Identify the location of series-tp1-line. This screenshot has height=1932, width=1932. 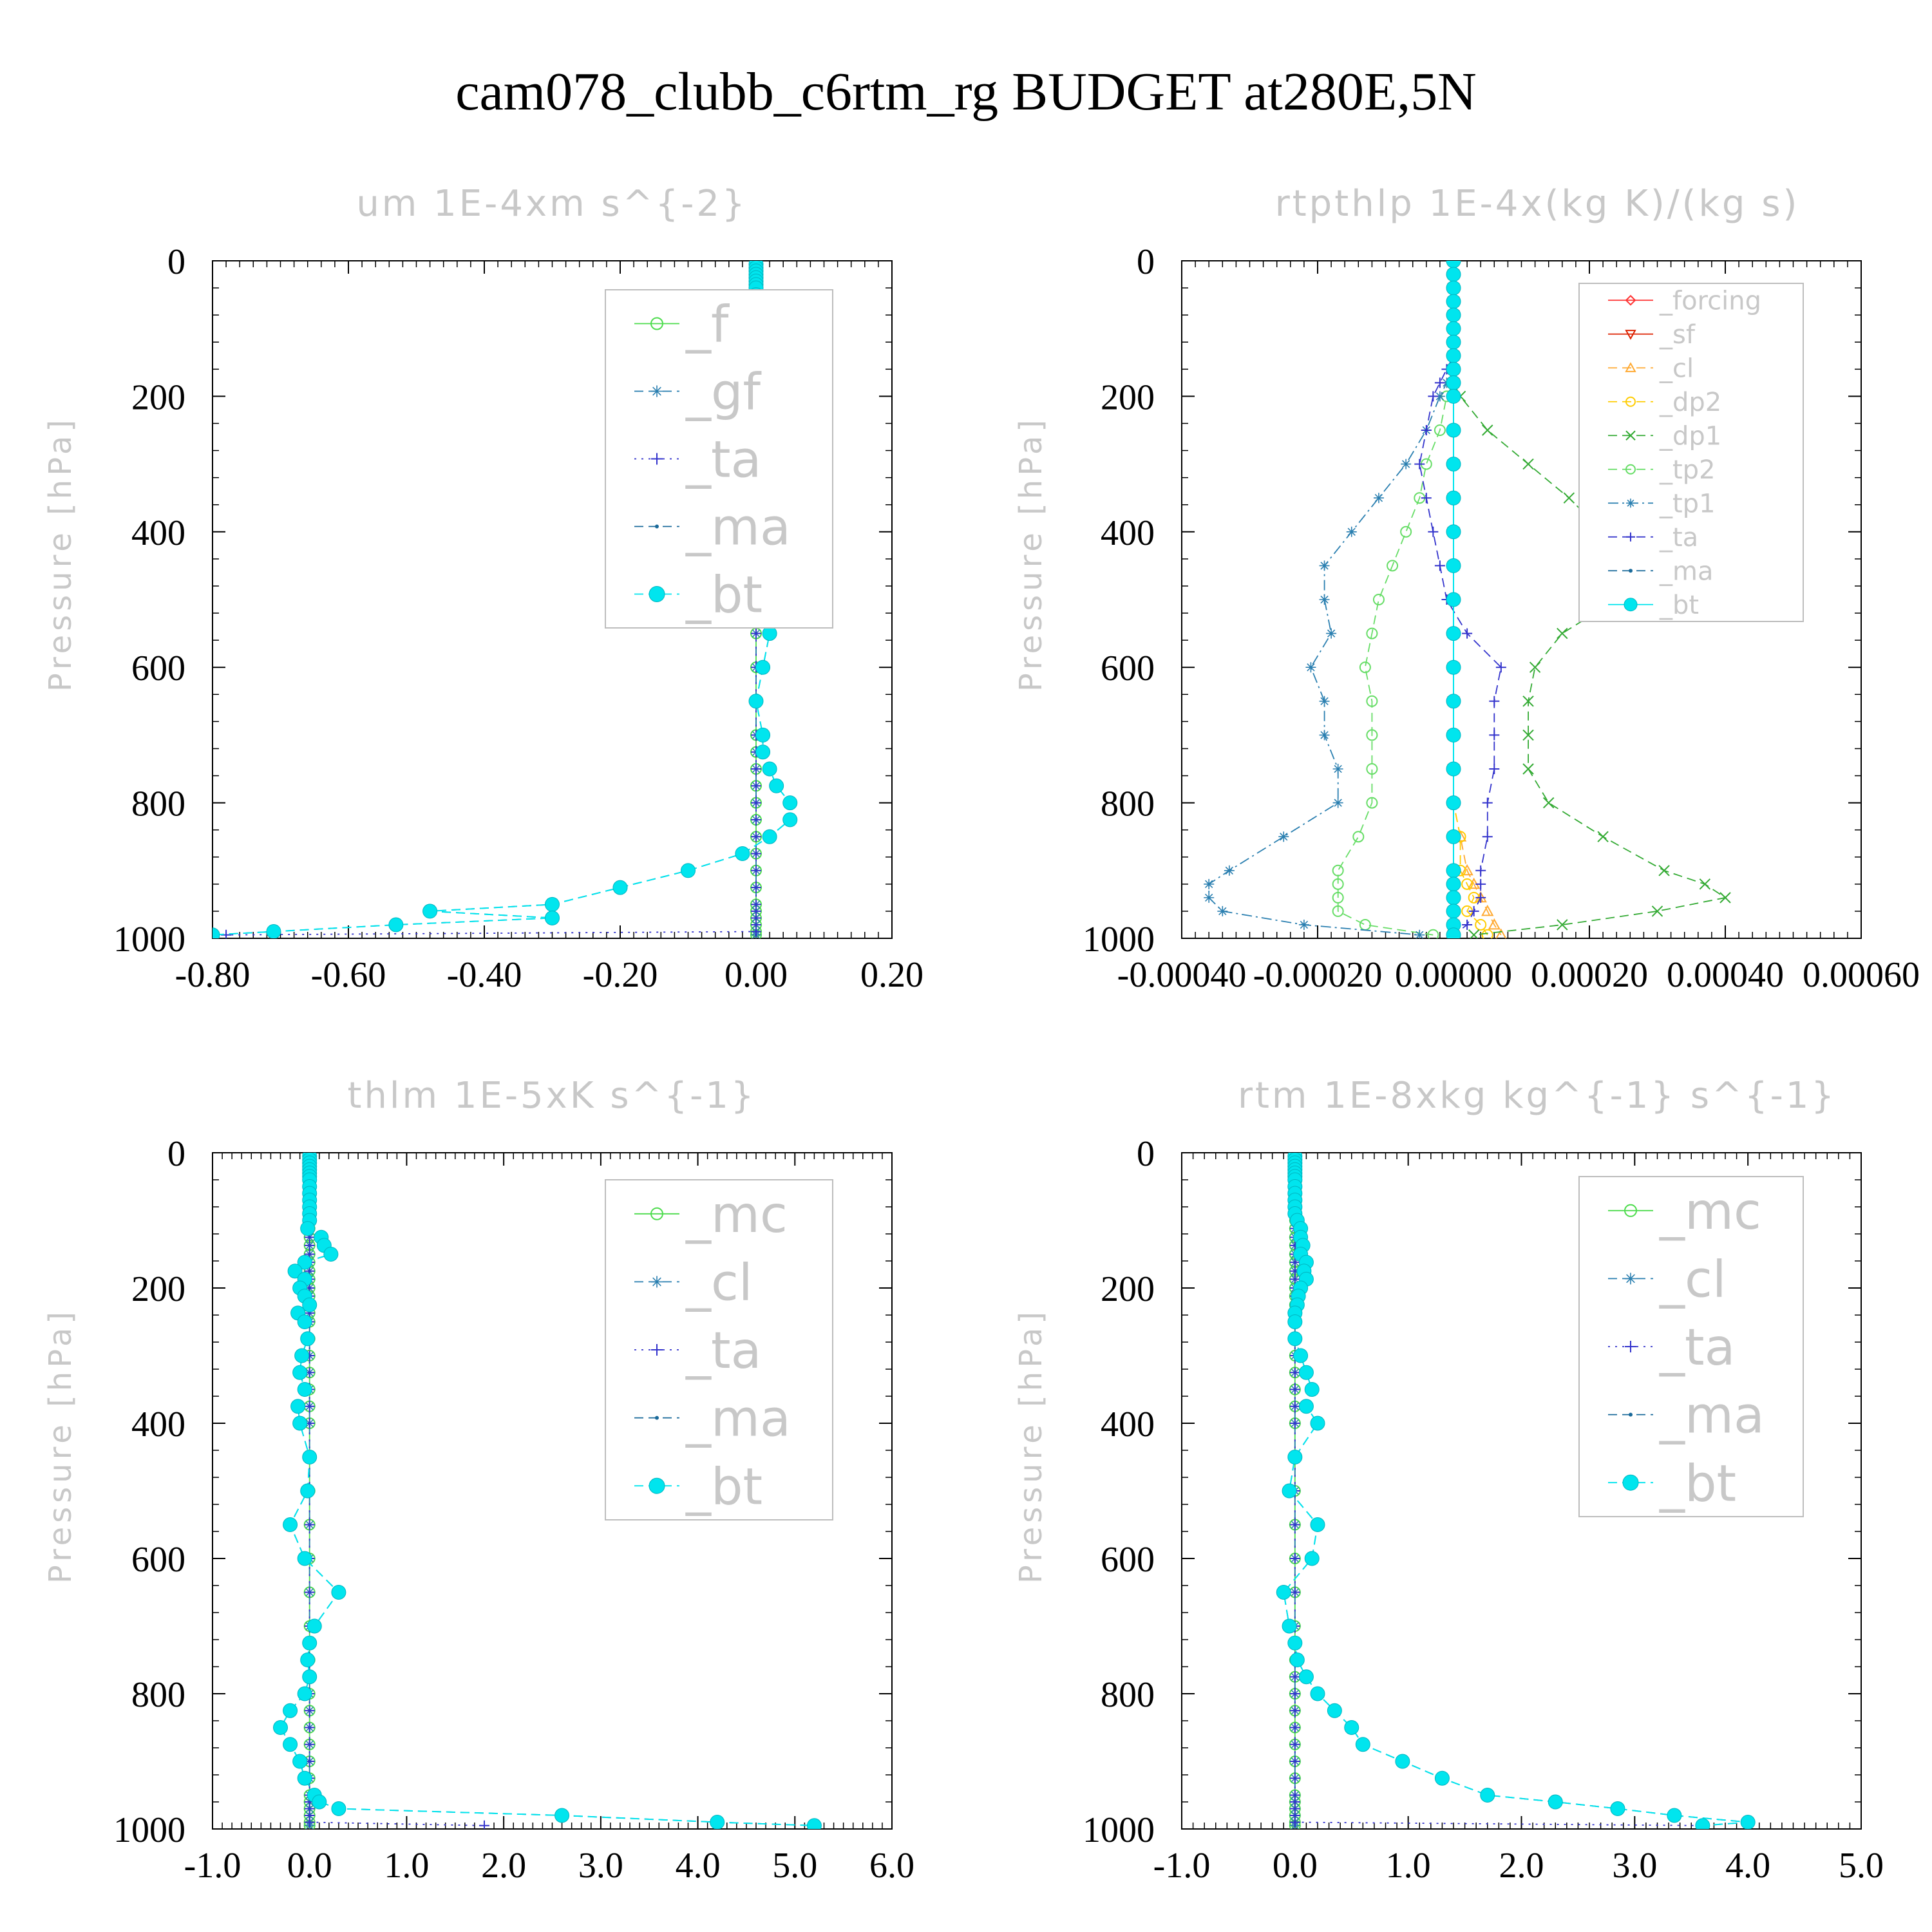
(1331, 598).